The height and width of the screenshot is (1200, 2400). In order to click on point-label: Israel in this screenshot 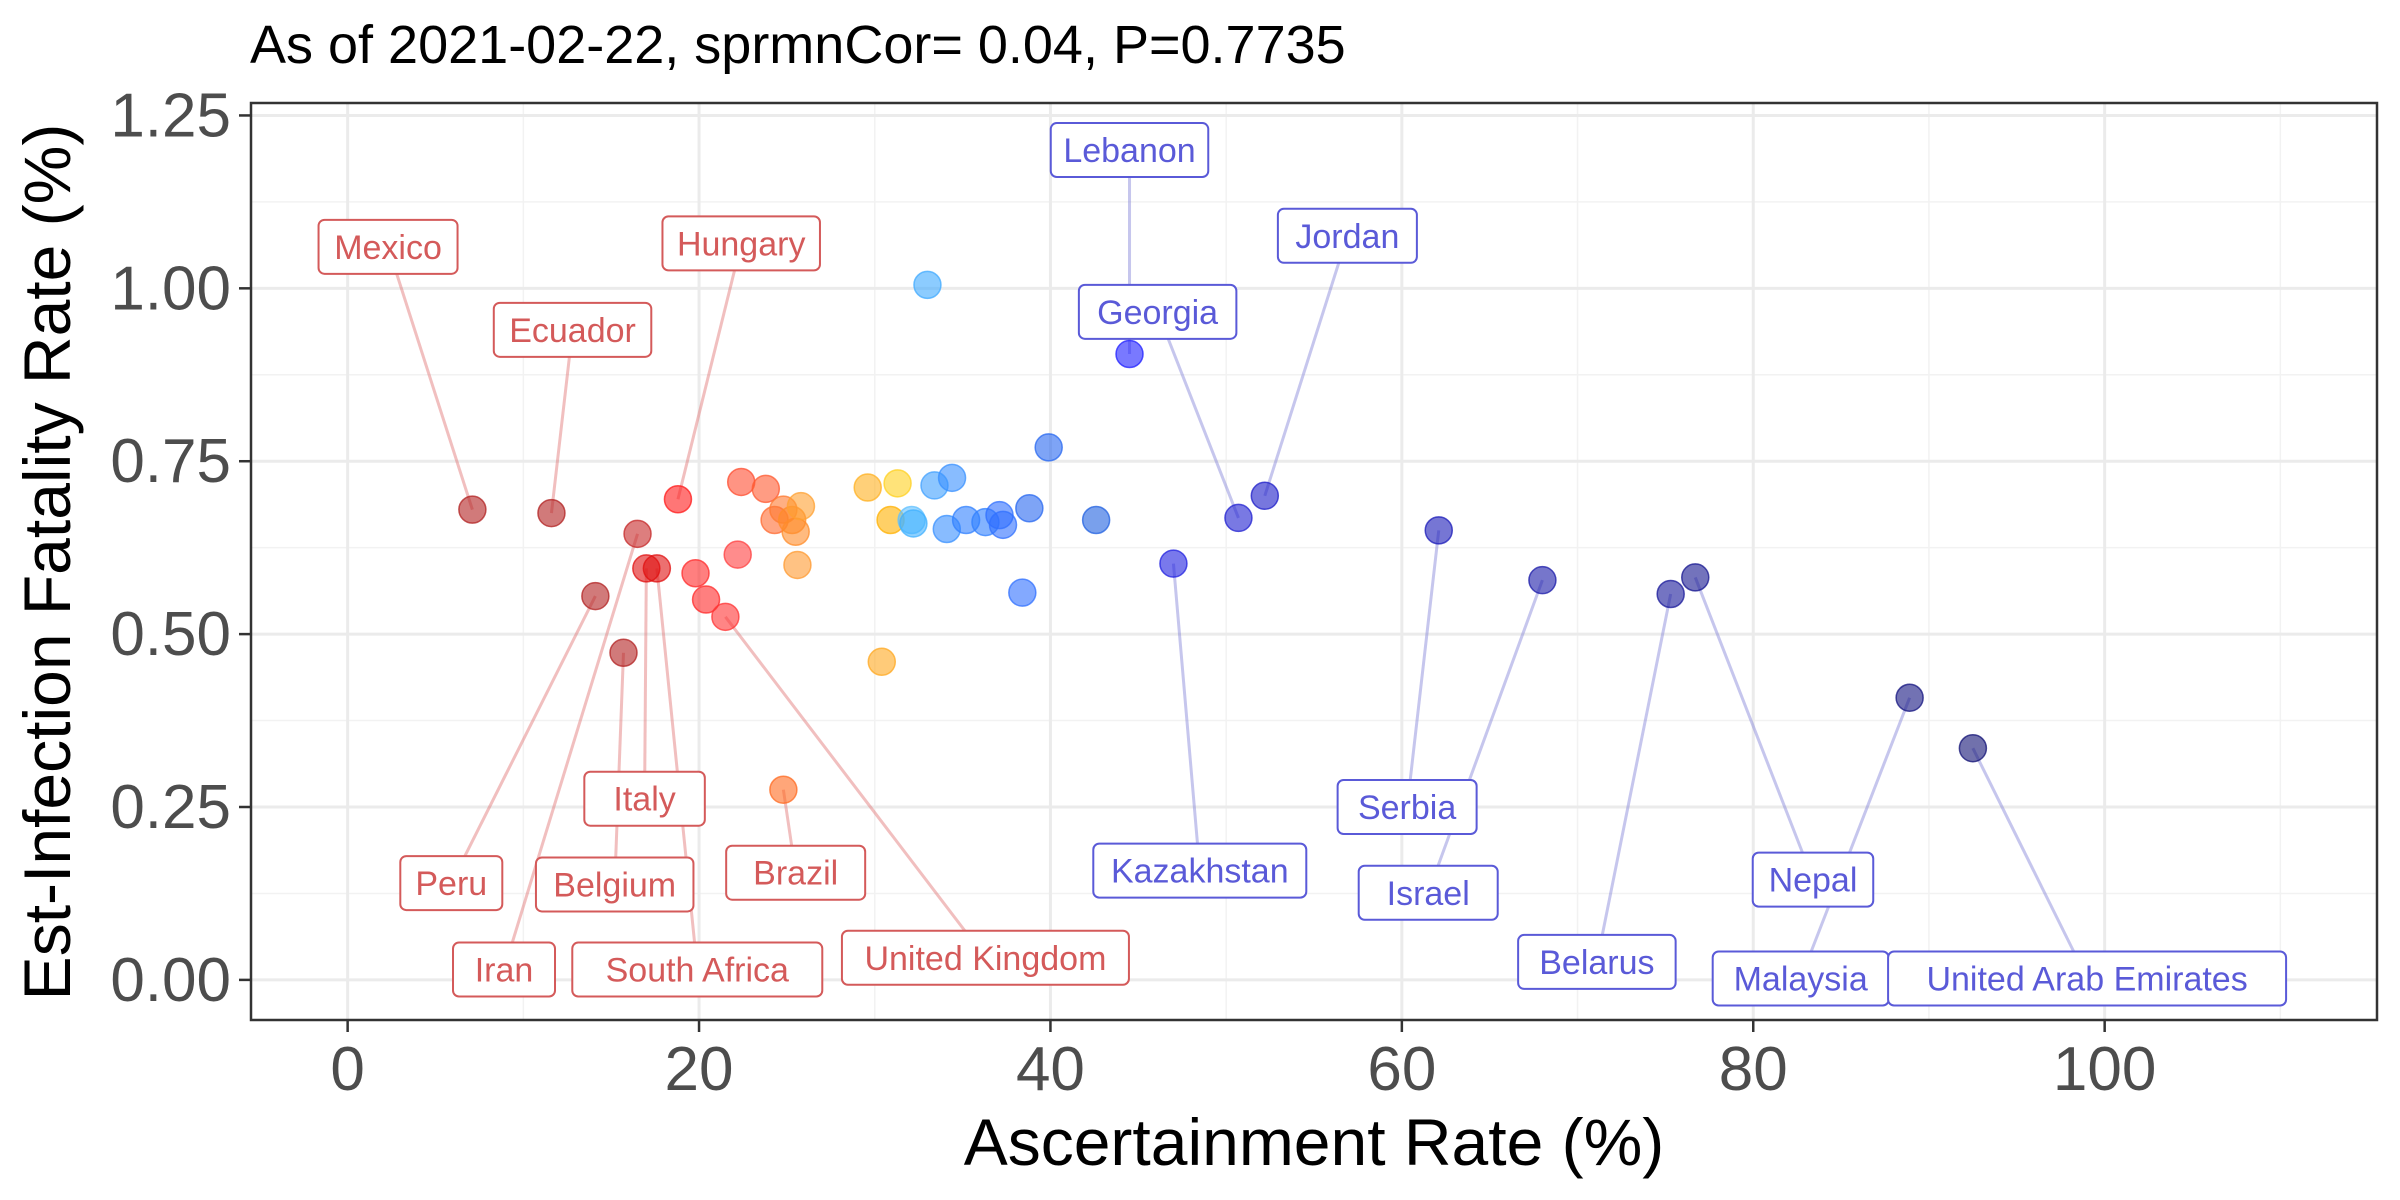, I will do `click(1428, 892)`.